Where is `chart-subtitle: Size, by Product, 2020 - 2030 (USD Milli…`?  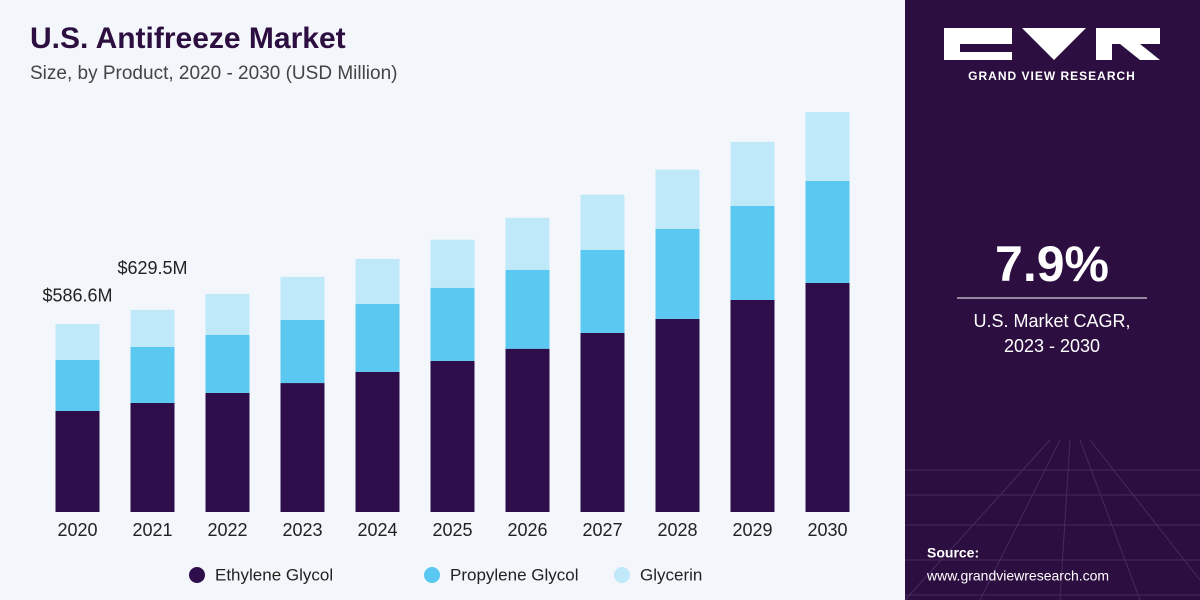 chart-subtitle: Size, by Product, 2020 - 2030 (USD Milli… is located at coordinates (214, 73).